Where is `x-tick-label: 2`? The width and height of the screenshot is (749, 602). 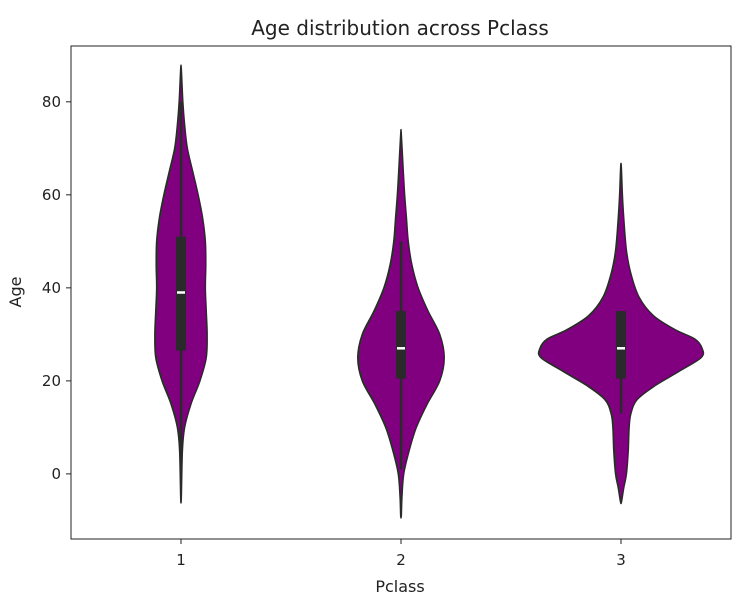 x-tick-label: 2 is located at coordinates (401, 560).